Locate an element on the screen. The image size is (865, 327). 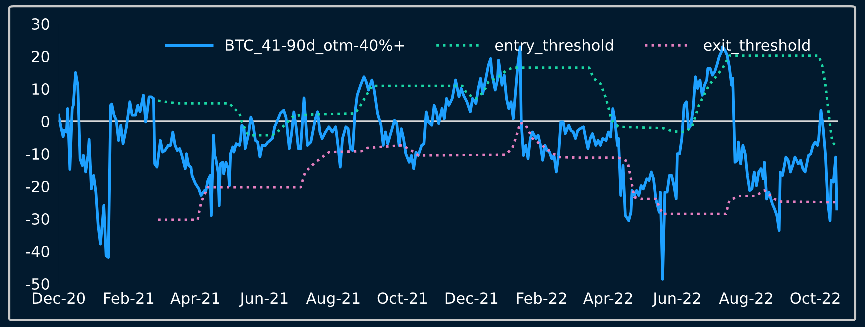
y-tick-label: -40 is located at coordinates (38, 252).